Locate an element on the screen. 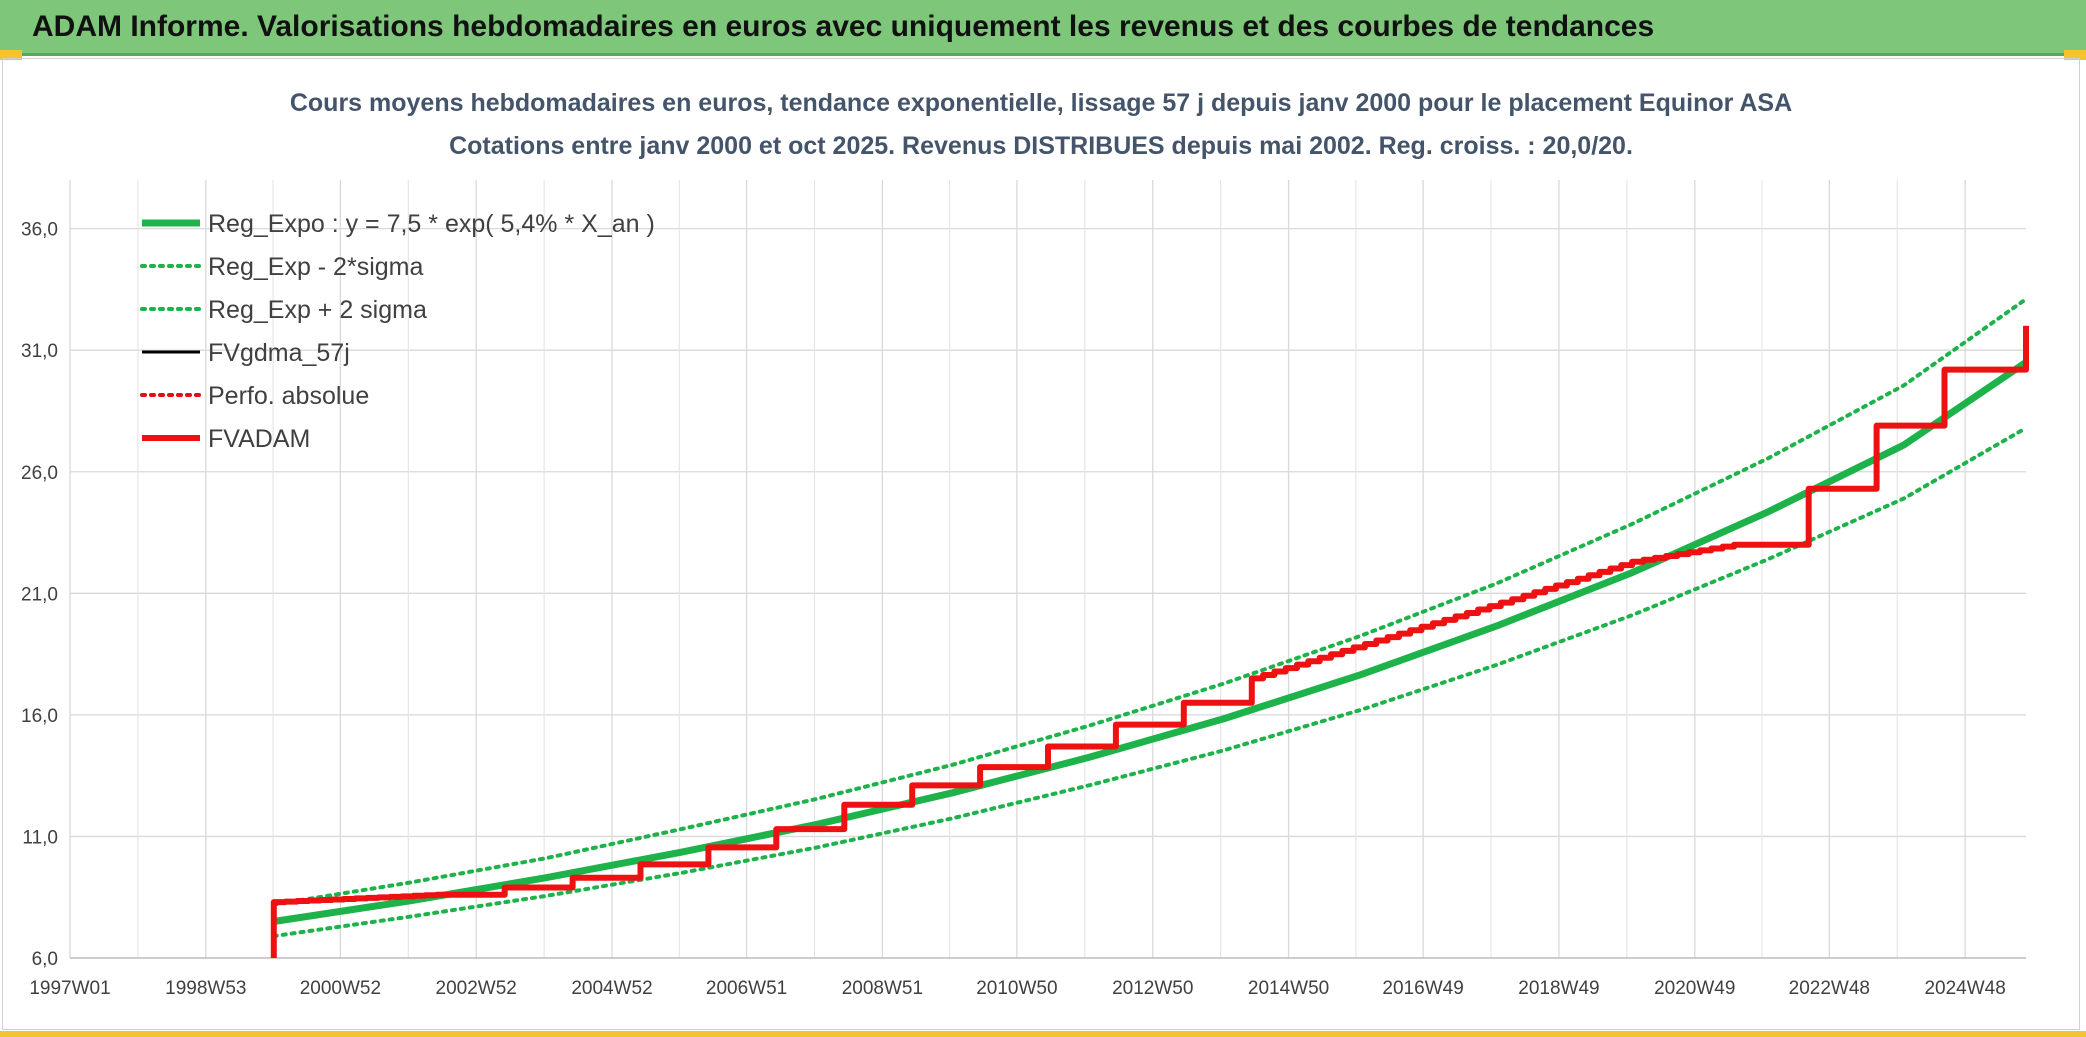 The image size is (2086, 1037). x-tick-label: 2002W52 is located at coordinates (476, 988).